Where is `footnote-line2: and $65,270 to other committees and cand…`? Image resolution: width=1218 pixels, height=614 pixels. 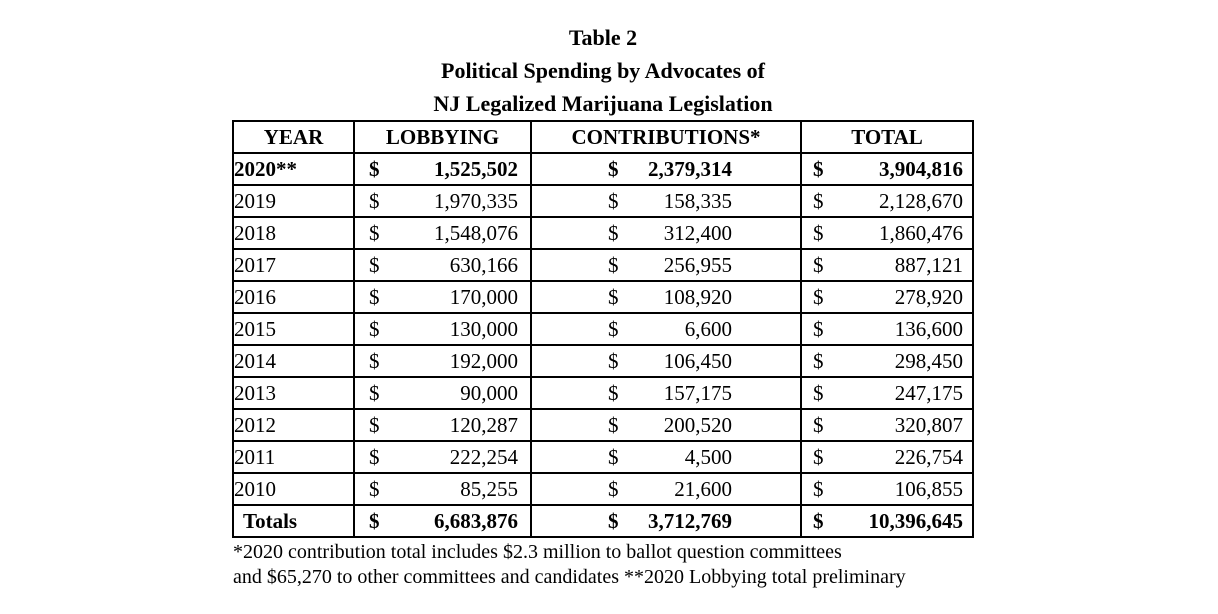
footnote-line2: and $65,270 to other committees and cand… is located at coordinates (569, 577).